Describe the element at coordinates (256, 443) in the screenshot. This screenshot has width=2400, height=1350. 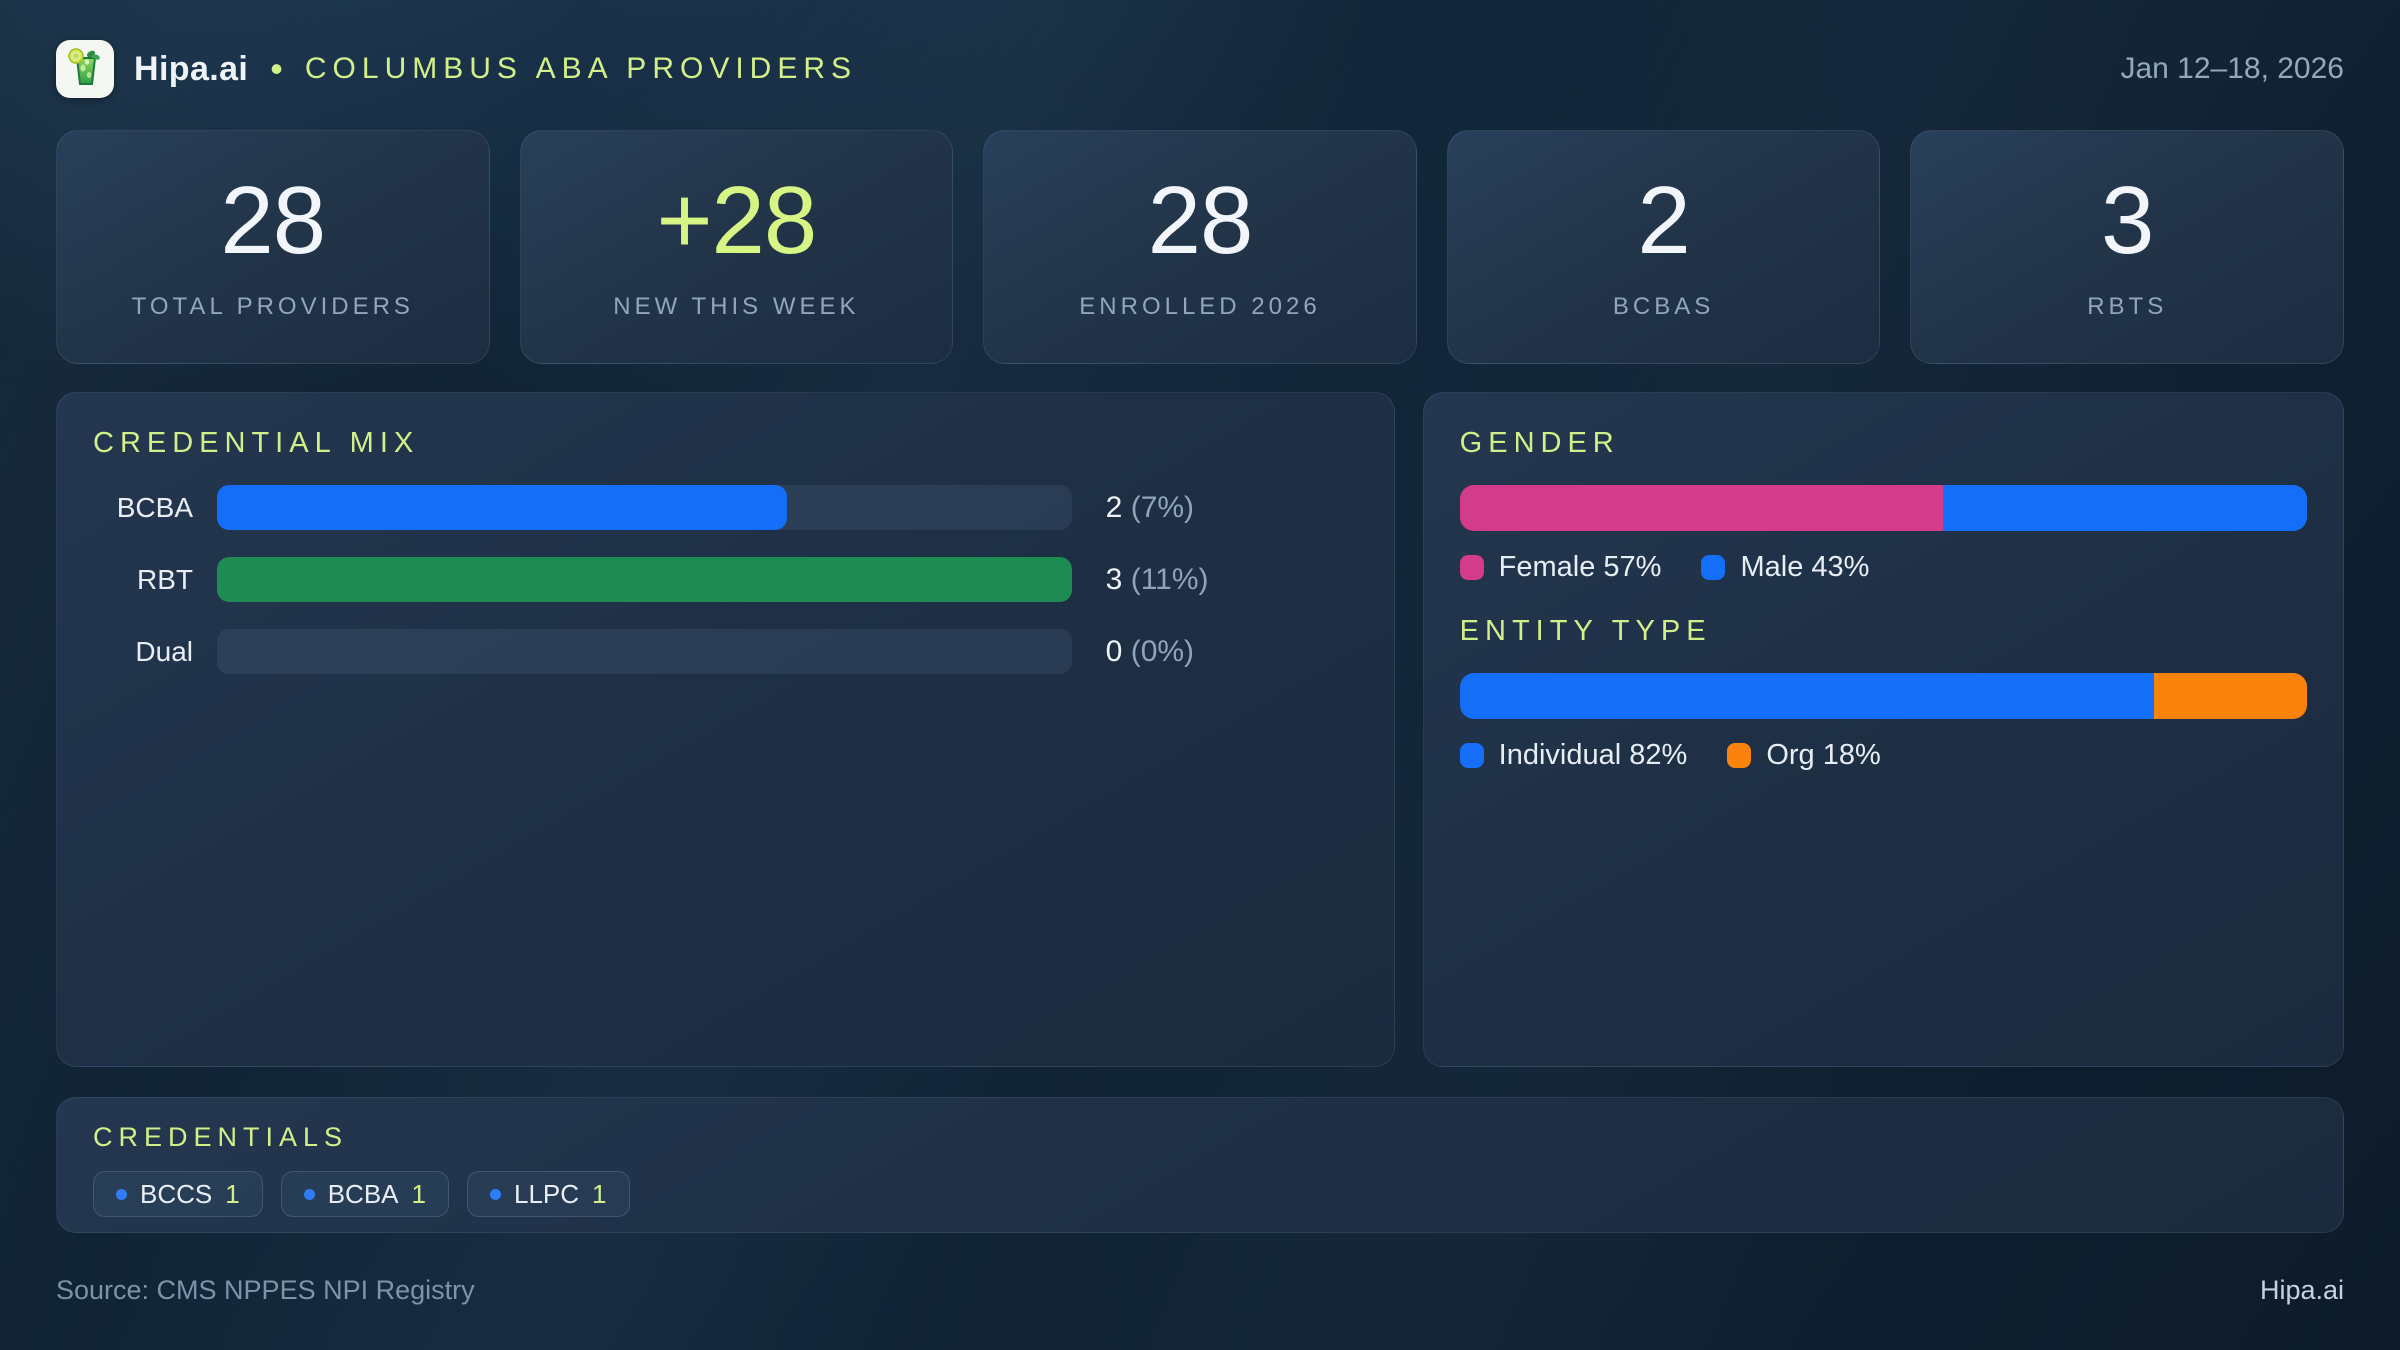
I see `credential-mix-title: CREDENTIAL MIX` at that location.